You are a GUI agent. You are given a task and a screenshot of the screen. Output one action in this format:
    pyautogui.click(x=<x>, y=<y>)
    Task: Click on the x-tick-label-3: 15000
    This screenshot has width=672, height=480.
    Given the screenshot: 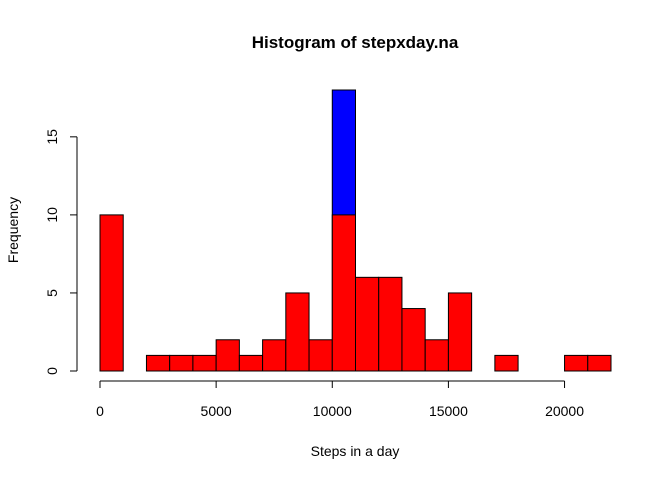 What is the action you would take?
    pyautogui.click(x=448, y=411)
    